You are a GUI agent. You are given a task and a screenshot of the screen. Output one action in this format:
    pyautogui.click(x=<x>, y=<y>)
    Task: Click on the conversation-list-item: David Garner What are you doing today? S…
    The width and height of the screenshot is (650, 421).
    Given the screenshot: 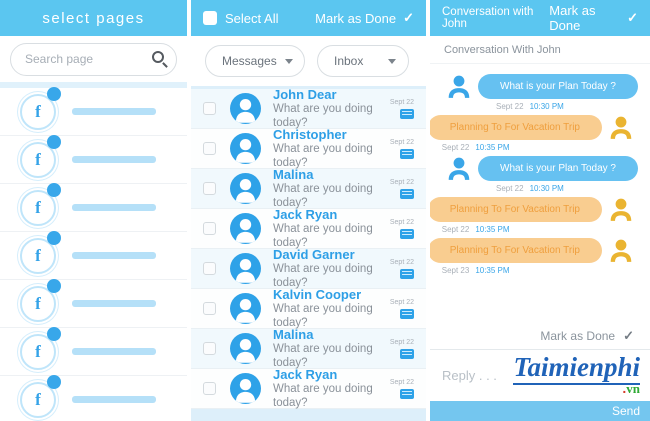 What is the action you would take?
    pyautogui.click(x=308, y=268)
    